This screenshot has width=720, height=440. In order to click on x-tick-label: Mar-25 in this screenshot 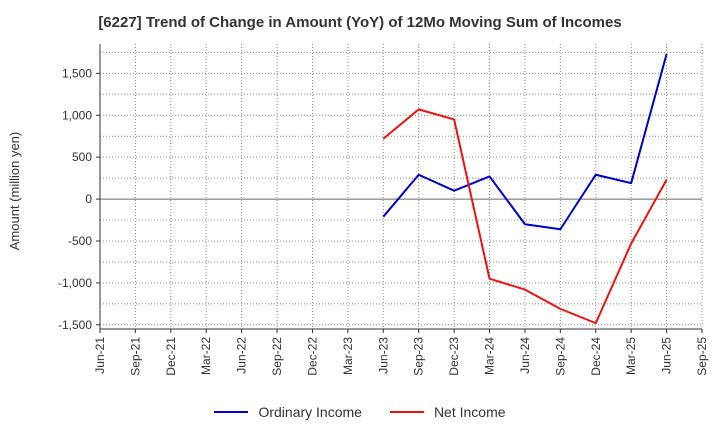, I will do `click(631, 356)`.